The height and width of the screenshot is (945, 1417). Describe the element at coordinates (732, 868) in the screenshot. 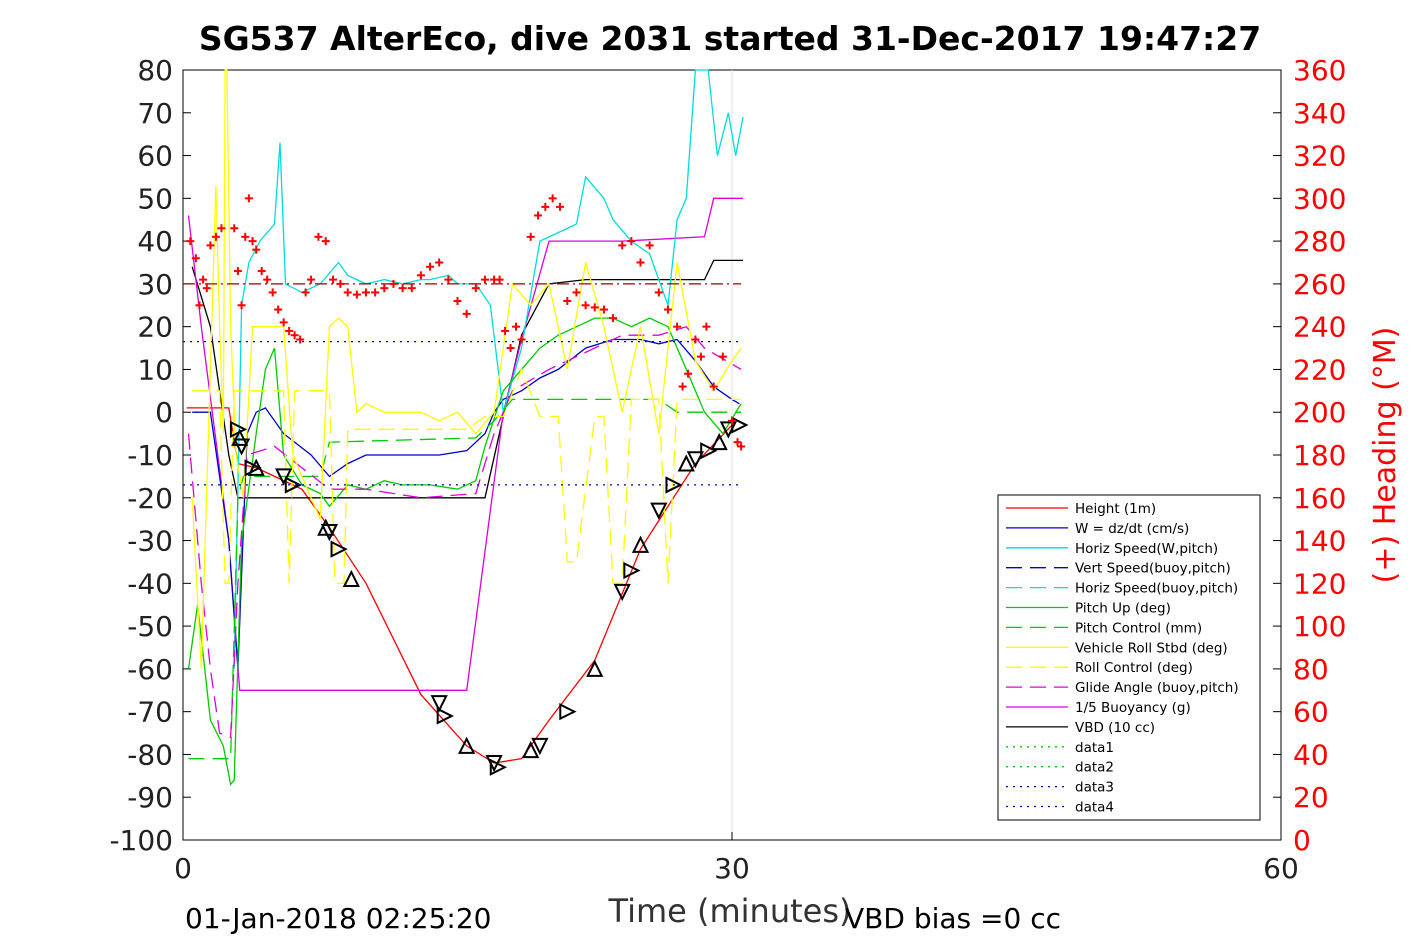

I see `x-tick-label: 30` at that location.